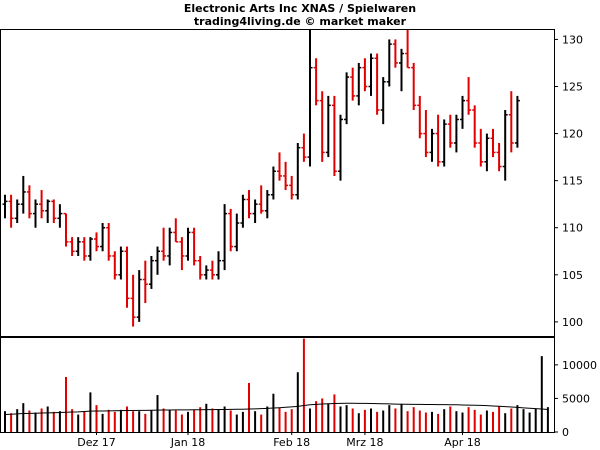 The height and width of the screenshot is (450, 600). Describe the element at coordinates (572, 228) in the screenshot. I see `price-tick-label: 110` at that location.